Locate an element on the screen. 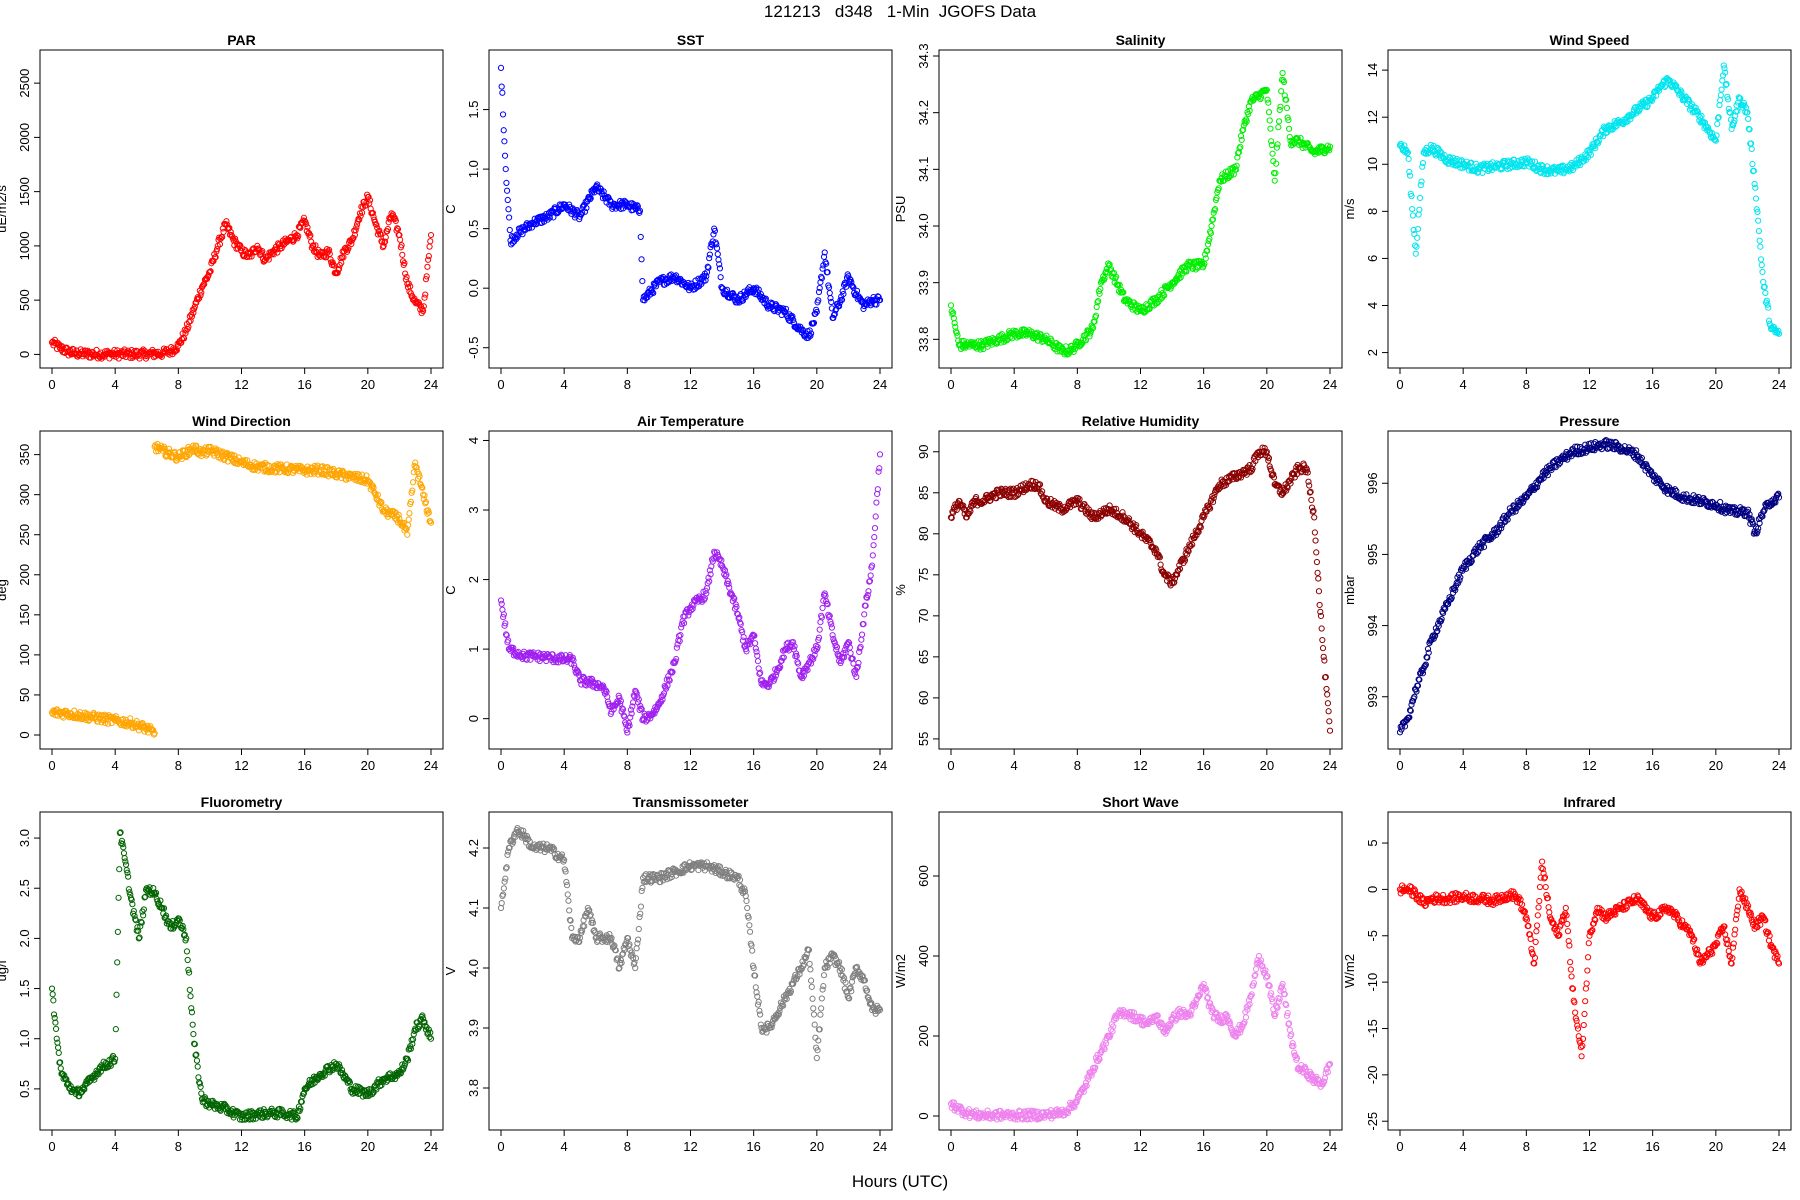 This screenshot has width=1800, height=1200. y-tick-label: 0 is located at coordinates (473, 718).